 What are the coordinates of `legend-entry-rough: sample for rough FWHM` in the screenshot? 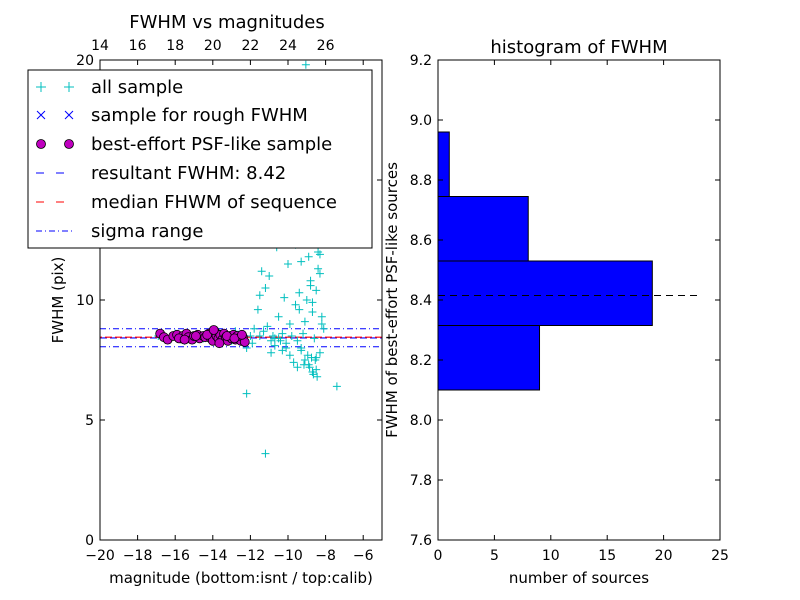 It's located at (172, 115).